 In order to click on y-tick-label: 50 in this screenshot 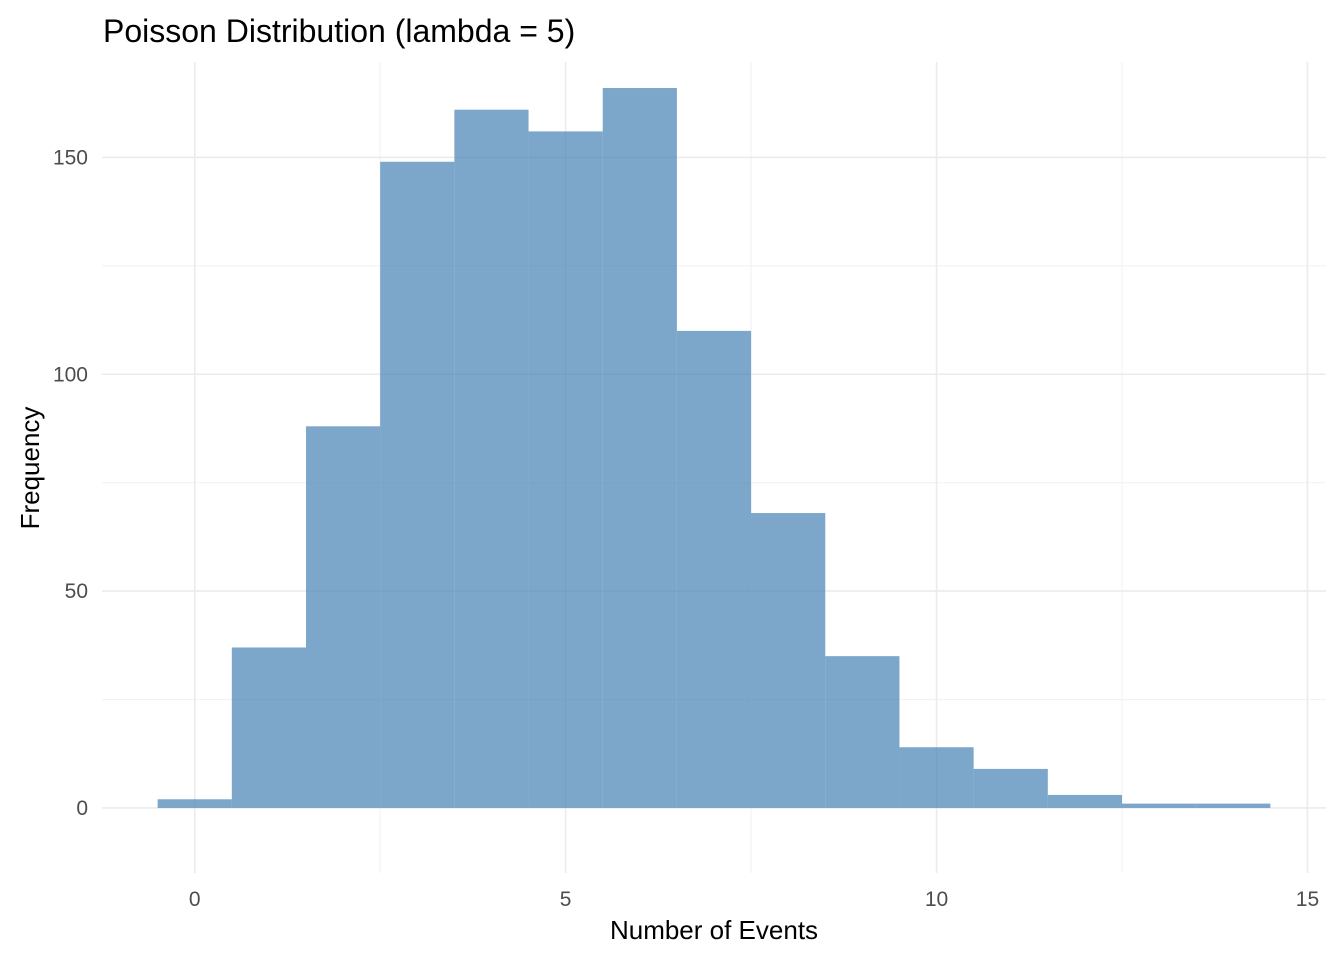, I will do `click(76, 591)`.